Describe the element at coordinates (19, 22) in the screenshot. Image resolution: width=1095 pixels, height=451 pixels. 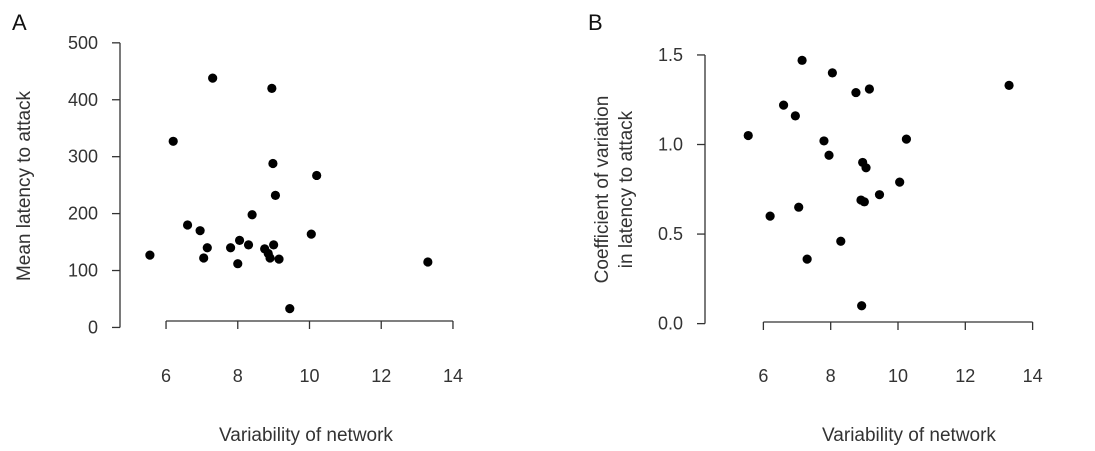
I see `panel-letter: A` at that location.